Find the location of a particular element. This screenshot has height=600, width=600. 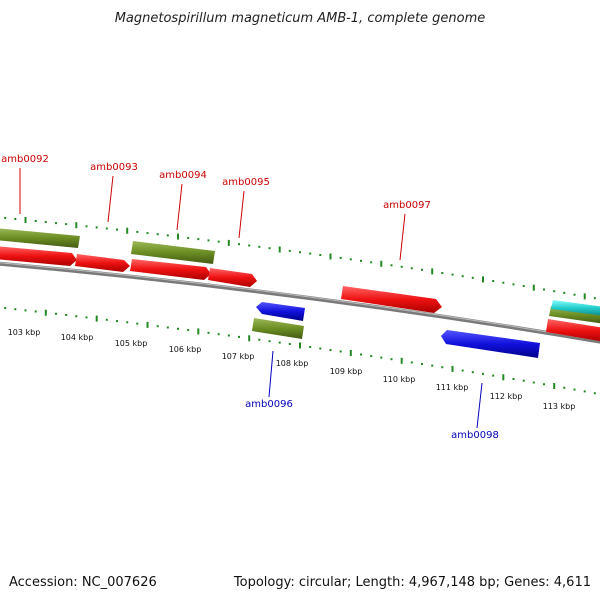

gene-amb0095 is located at coordinates (232, 277).